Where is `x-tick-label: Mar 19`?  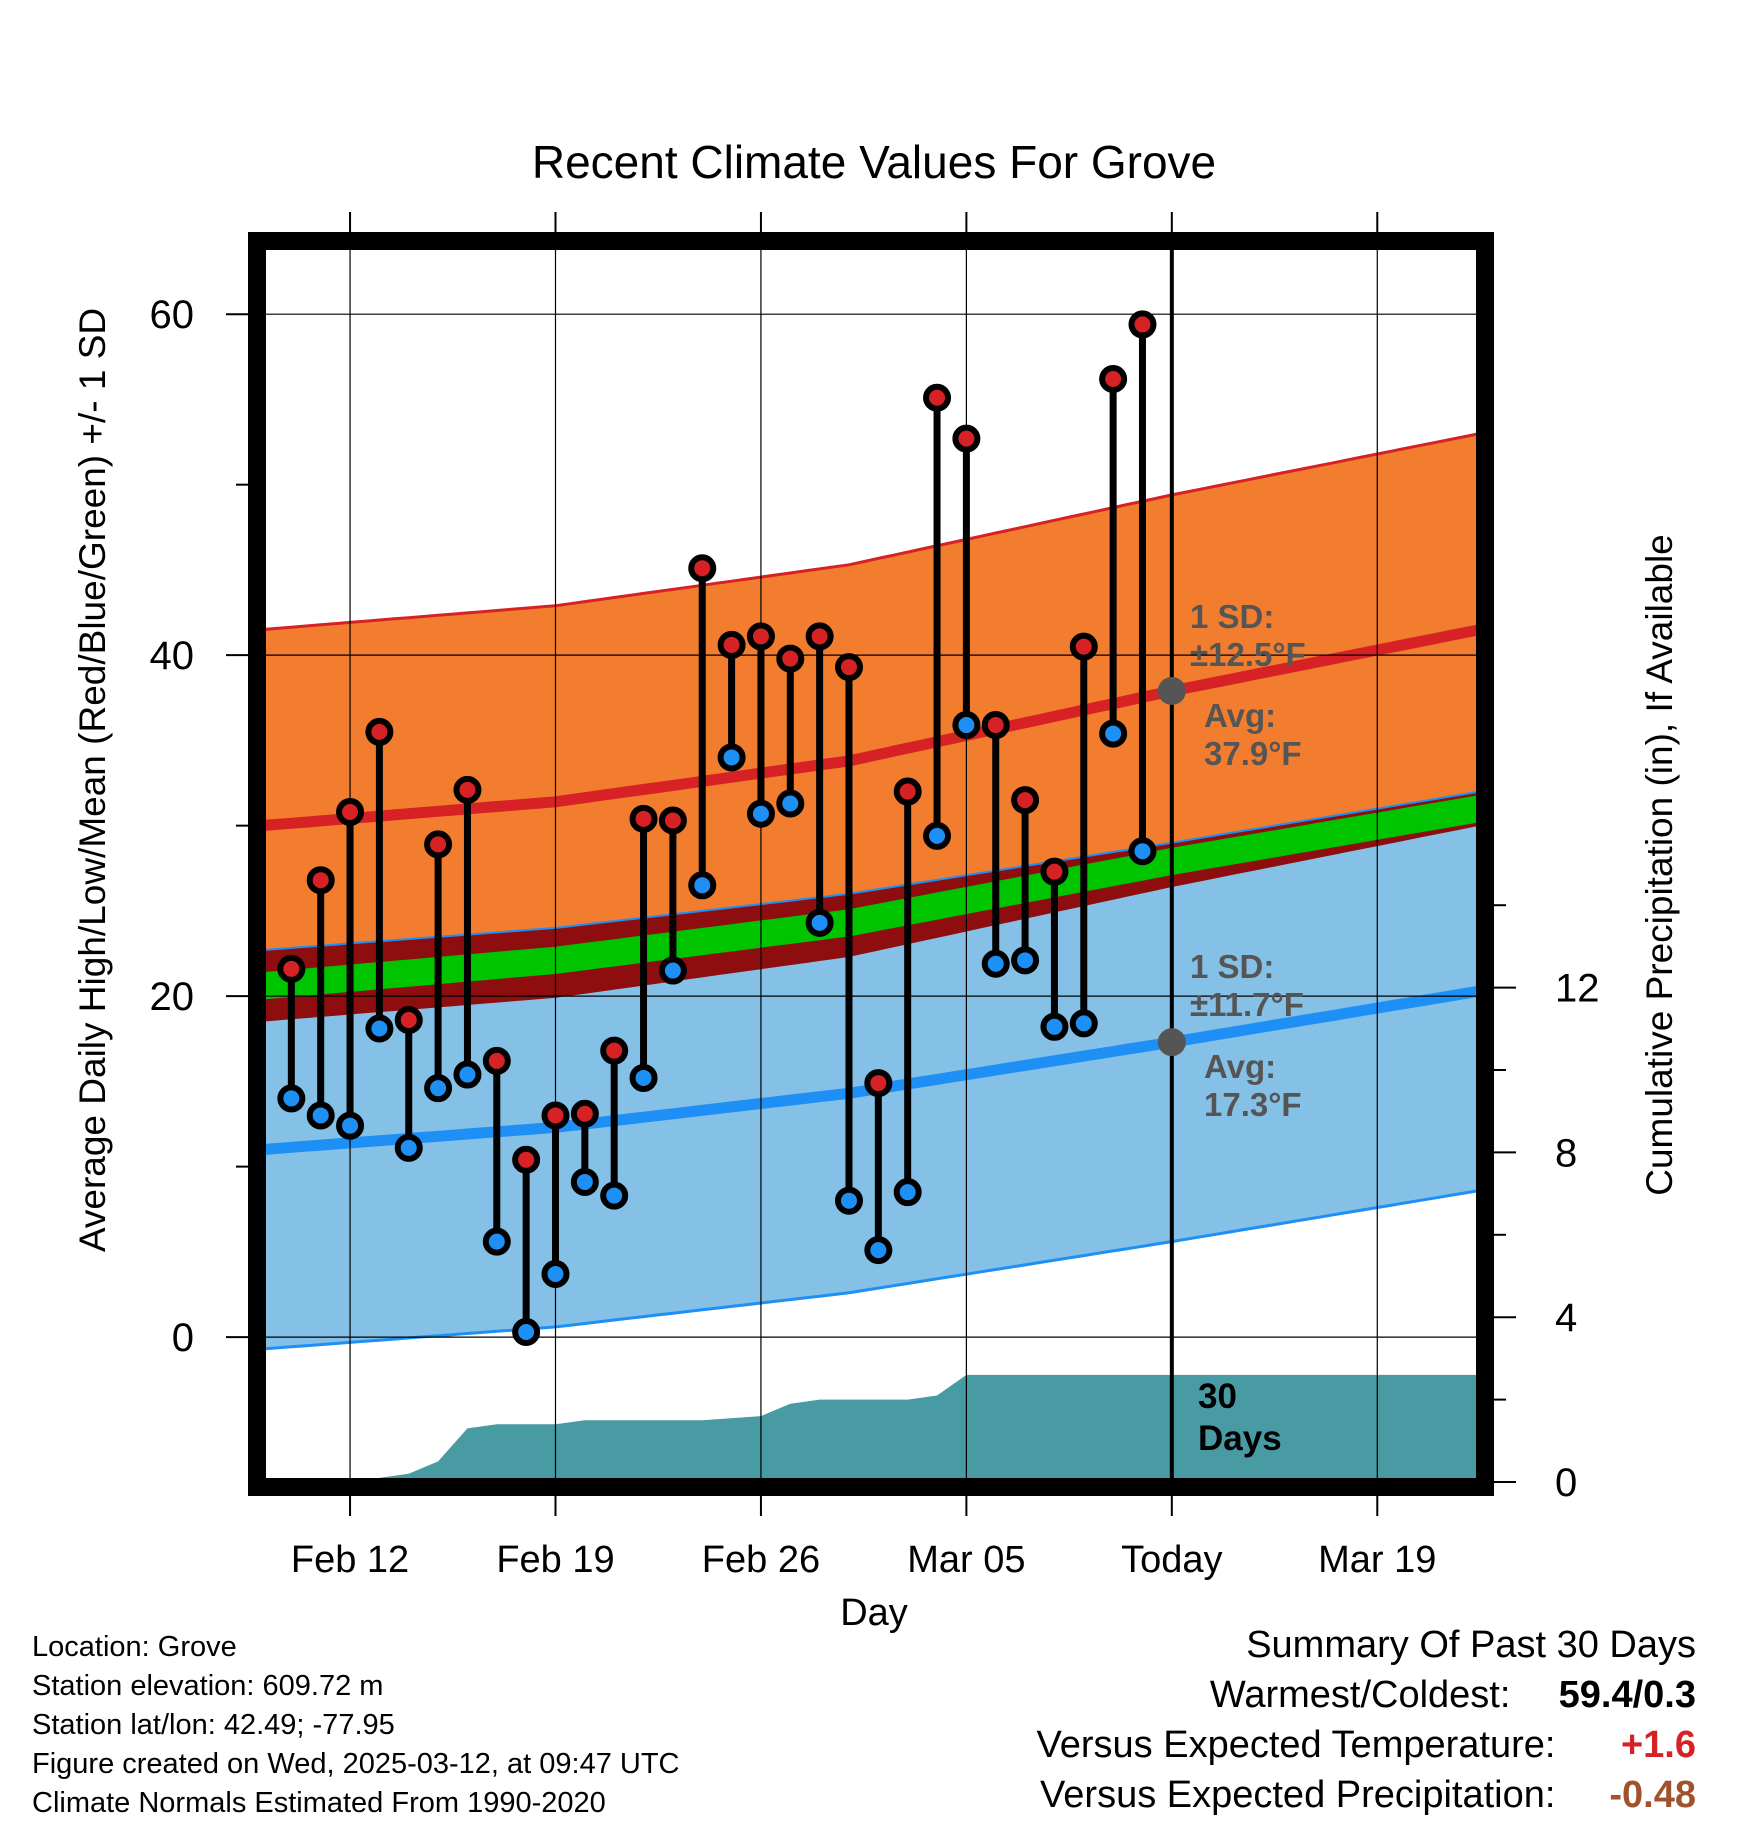
x-tick-label: Mar 19 is located at coordinates (1377, 1560).